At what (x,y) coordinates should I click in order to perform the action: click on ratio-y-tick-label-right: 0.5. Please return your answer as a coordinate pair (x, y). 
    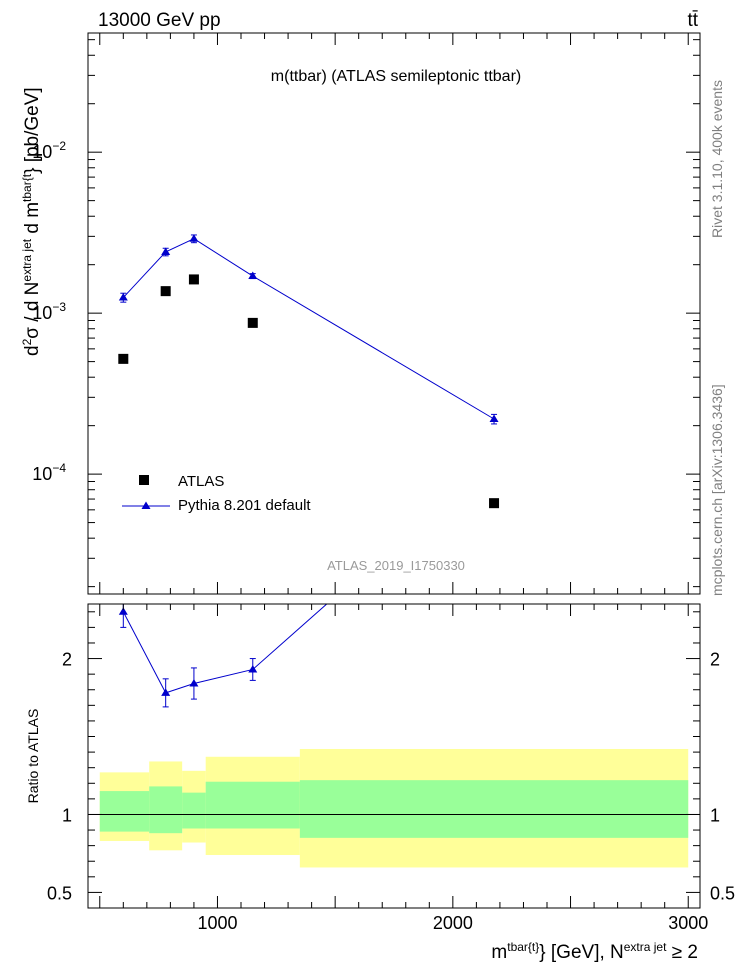
    Looking at the image, I should click on (722, 893).